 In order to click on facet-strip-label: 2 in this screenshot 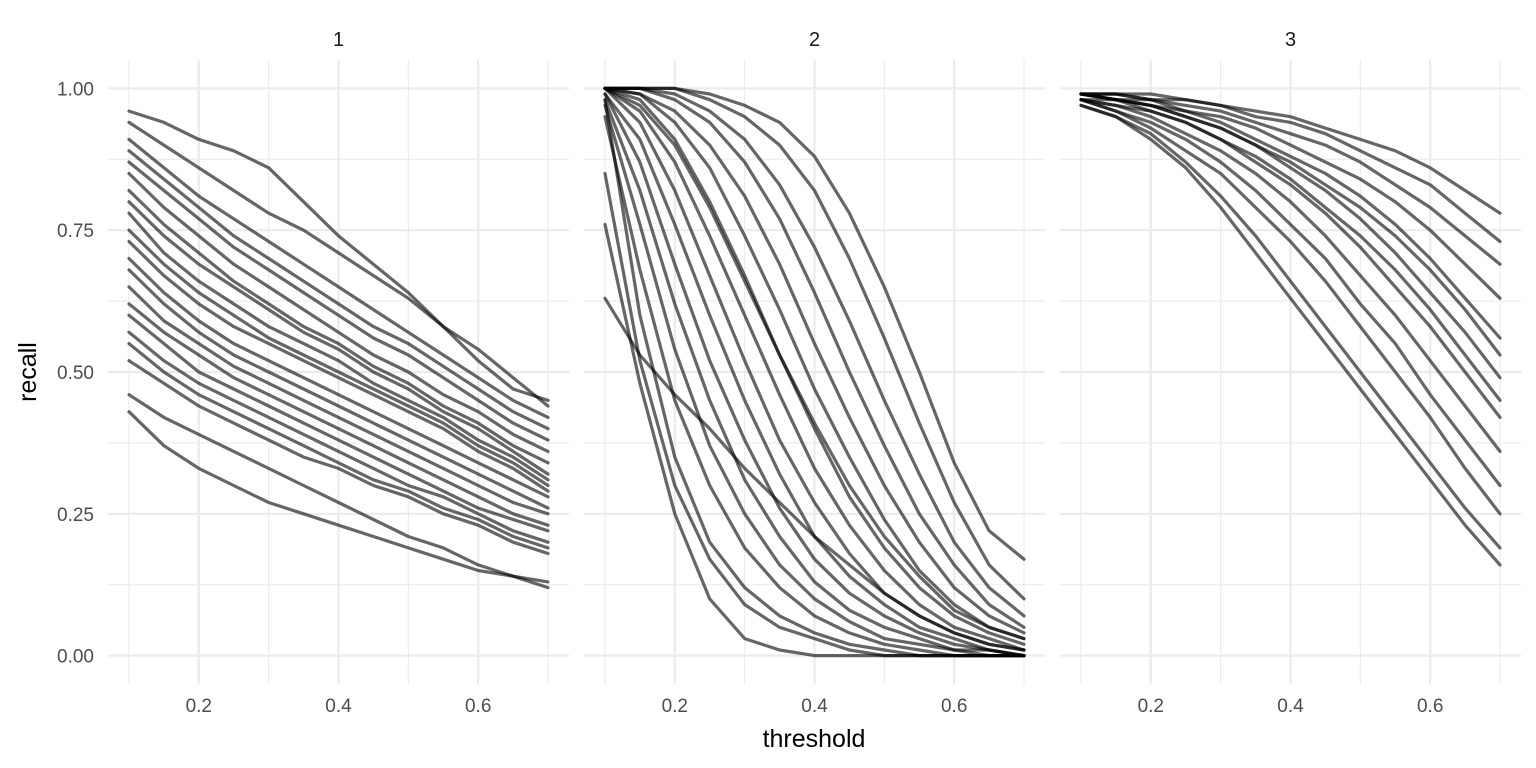, I will do `click(814, 40)`.